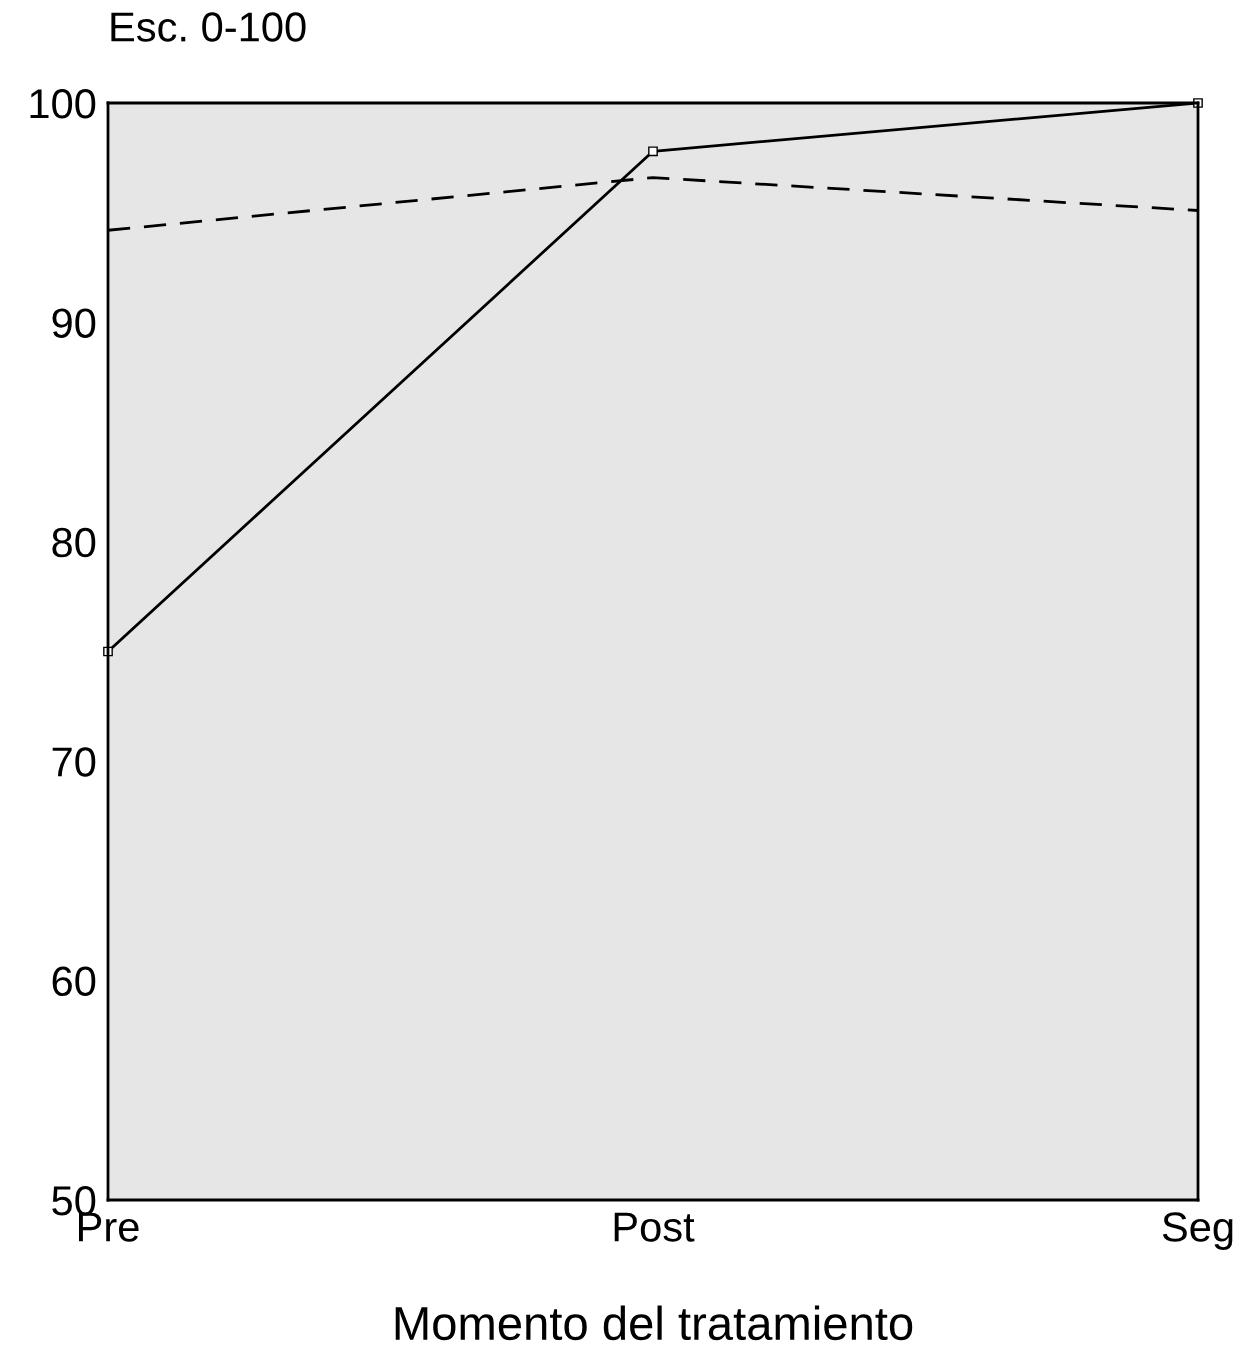 The height and width of the screenshot is (1372, 1254). Describe the element at coordinates (74, 981) in the screenshot. I see `y-tick-label: 60` at that location.